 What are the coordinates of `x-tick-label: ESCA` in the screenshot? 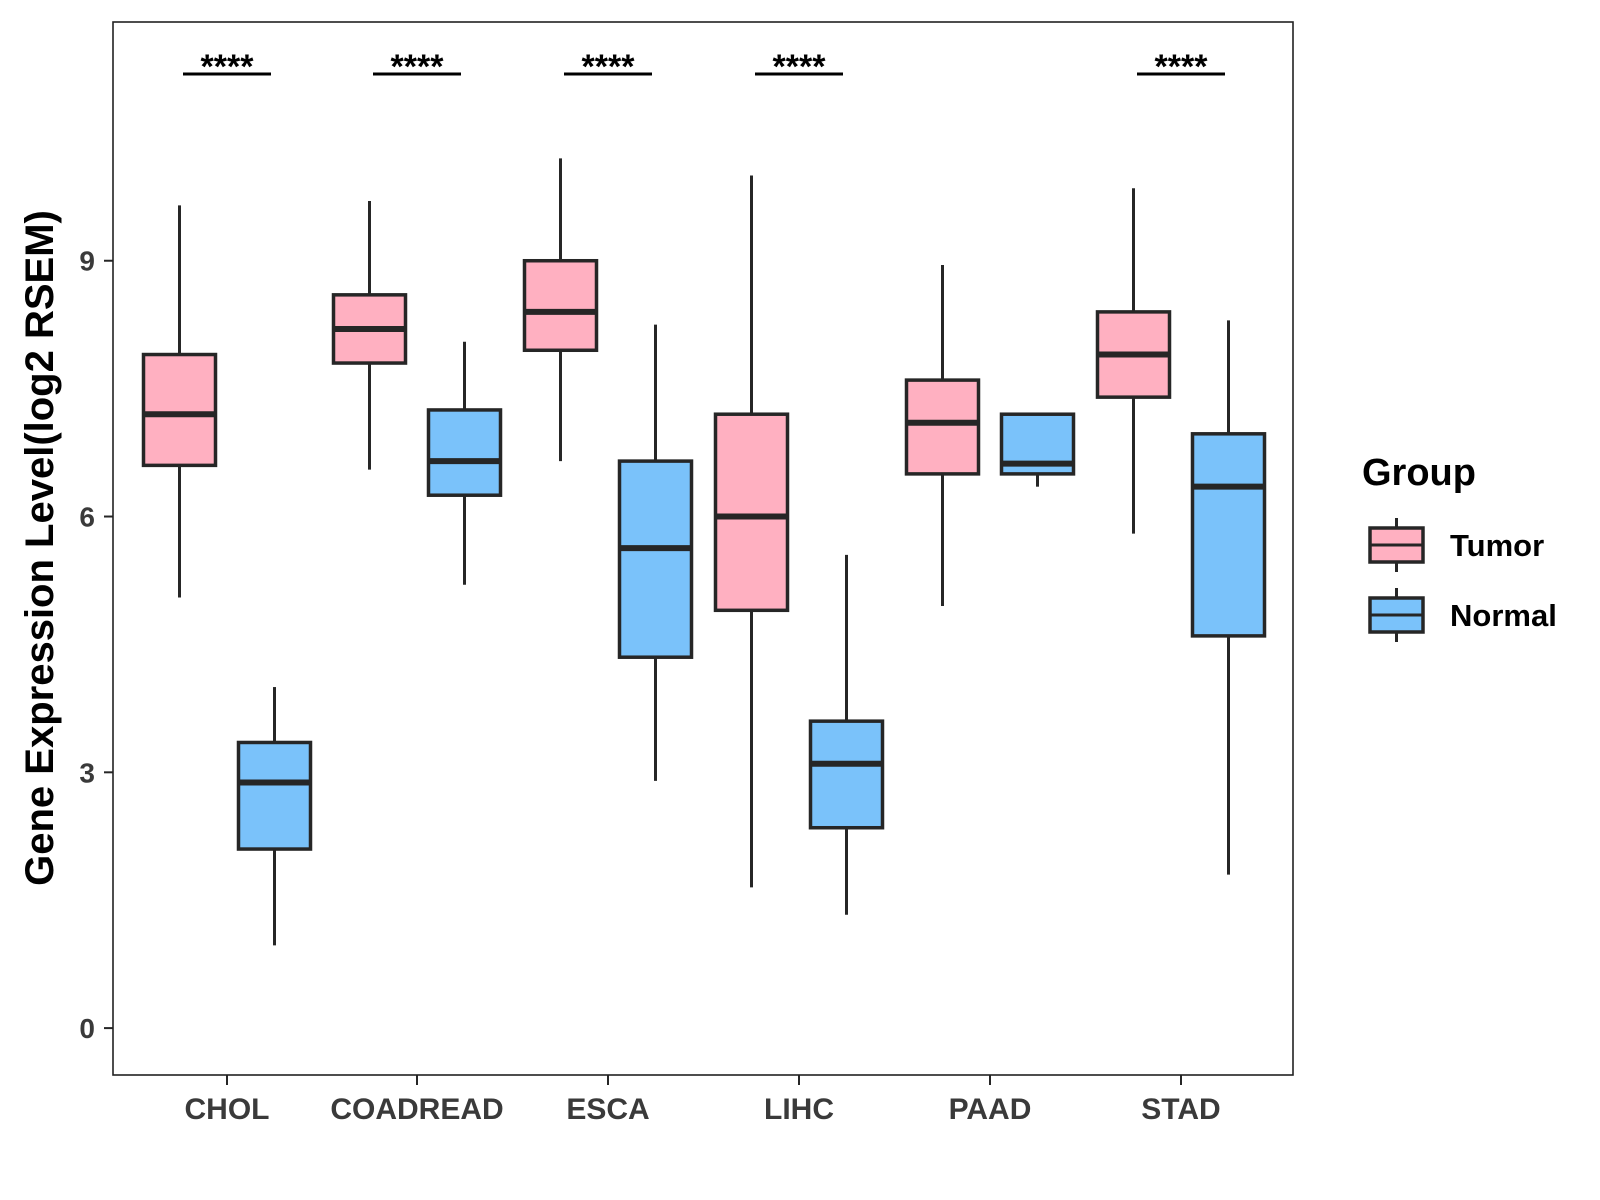 It's located at (607, 1109).